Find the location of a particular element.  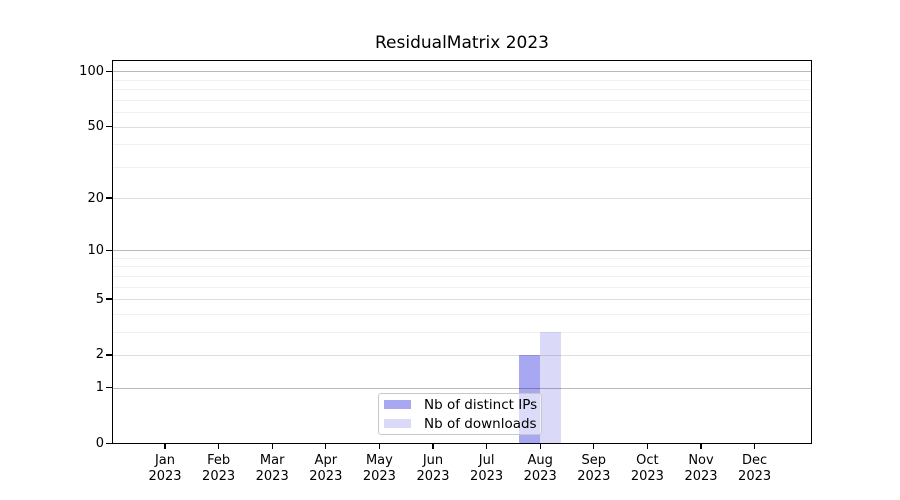

x-tick-label-sep: Sep 2023 is located at coordinates (594, 468).